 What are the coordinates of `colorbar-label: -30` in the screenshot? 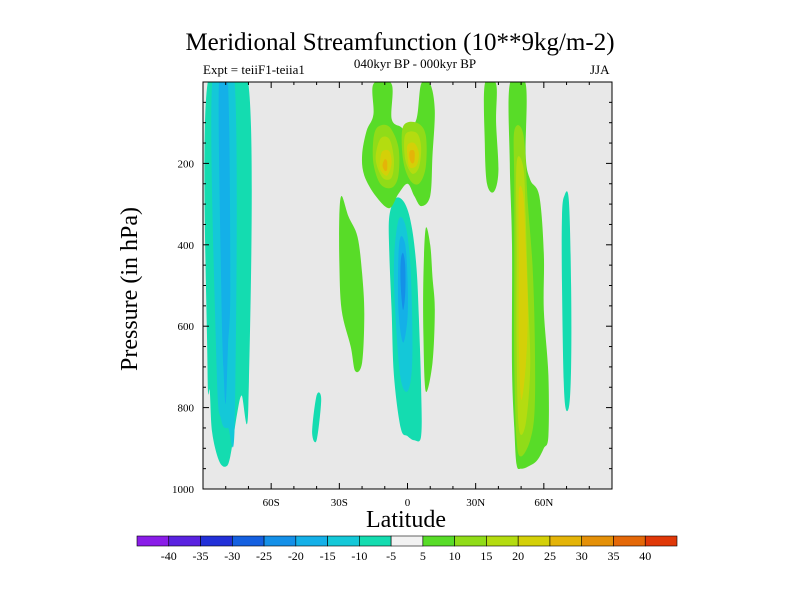 It's located at (232, 556).